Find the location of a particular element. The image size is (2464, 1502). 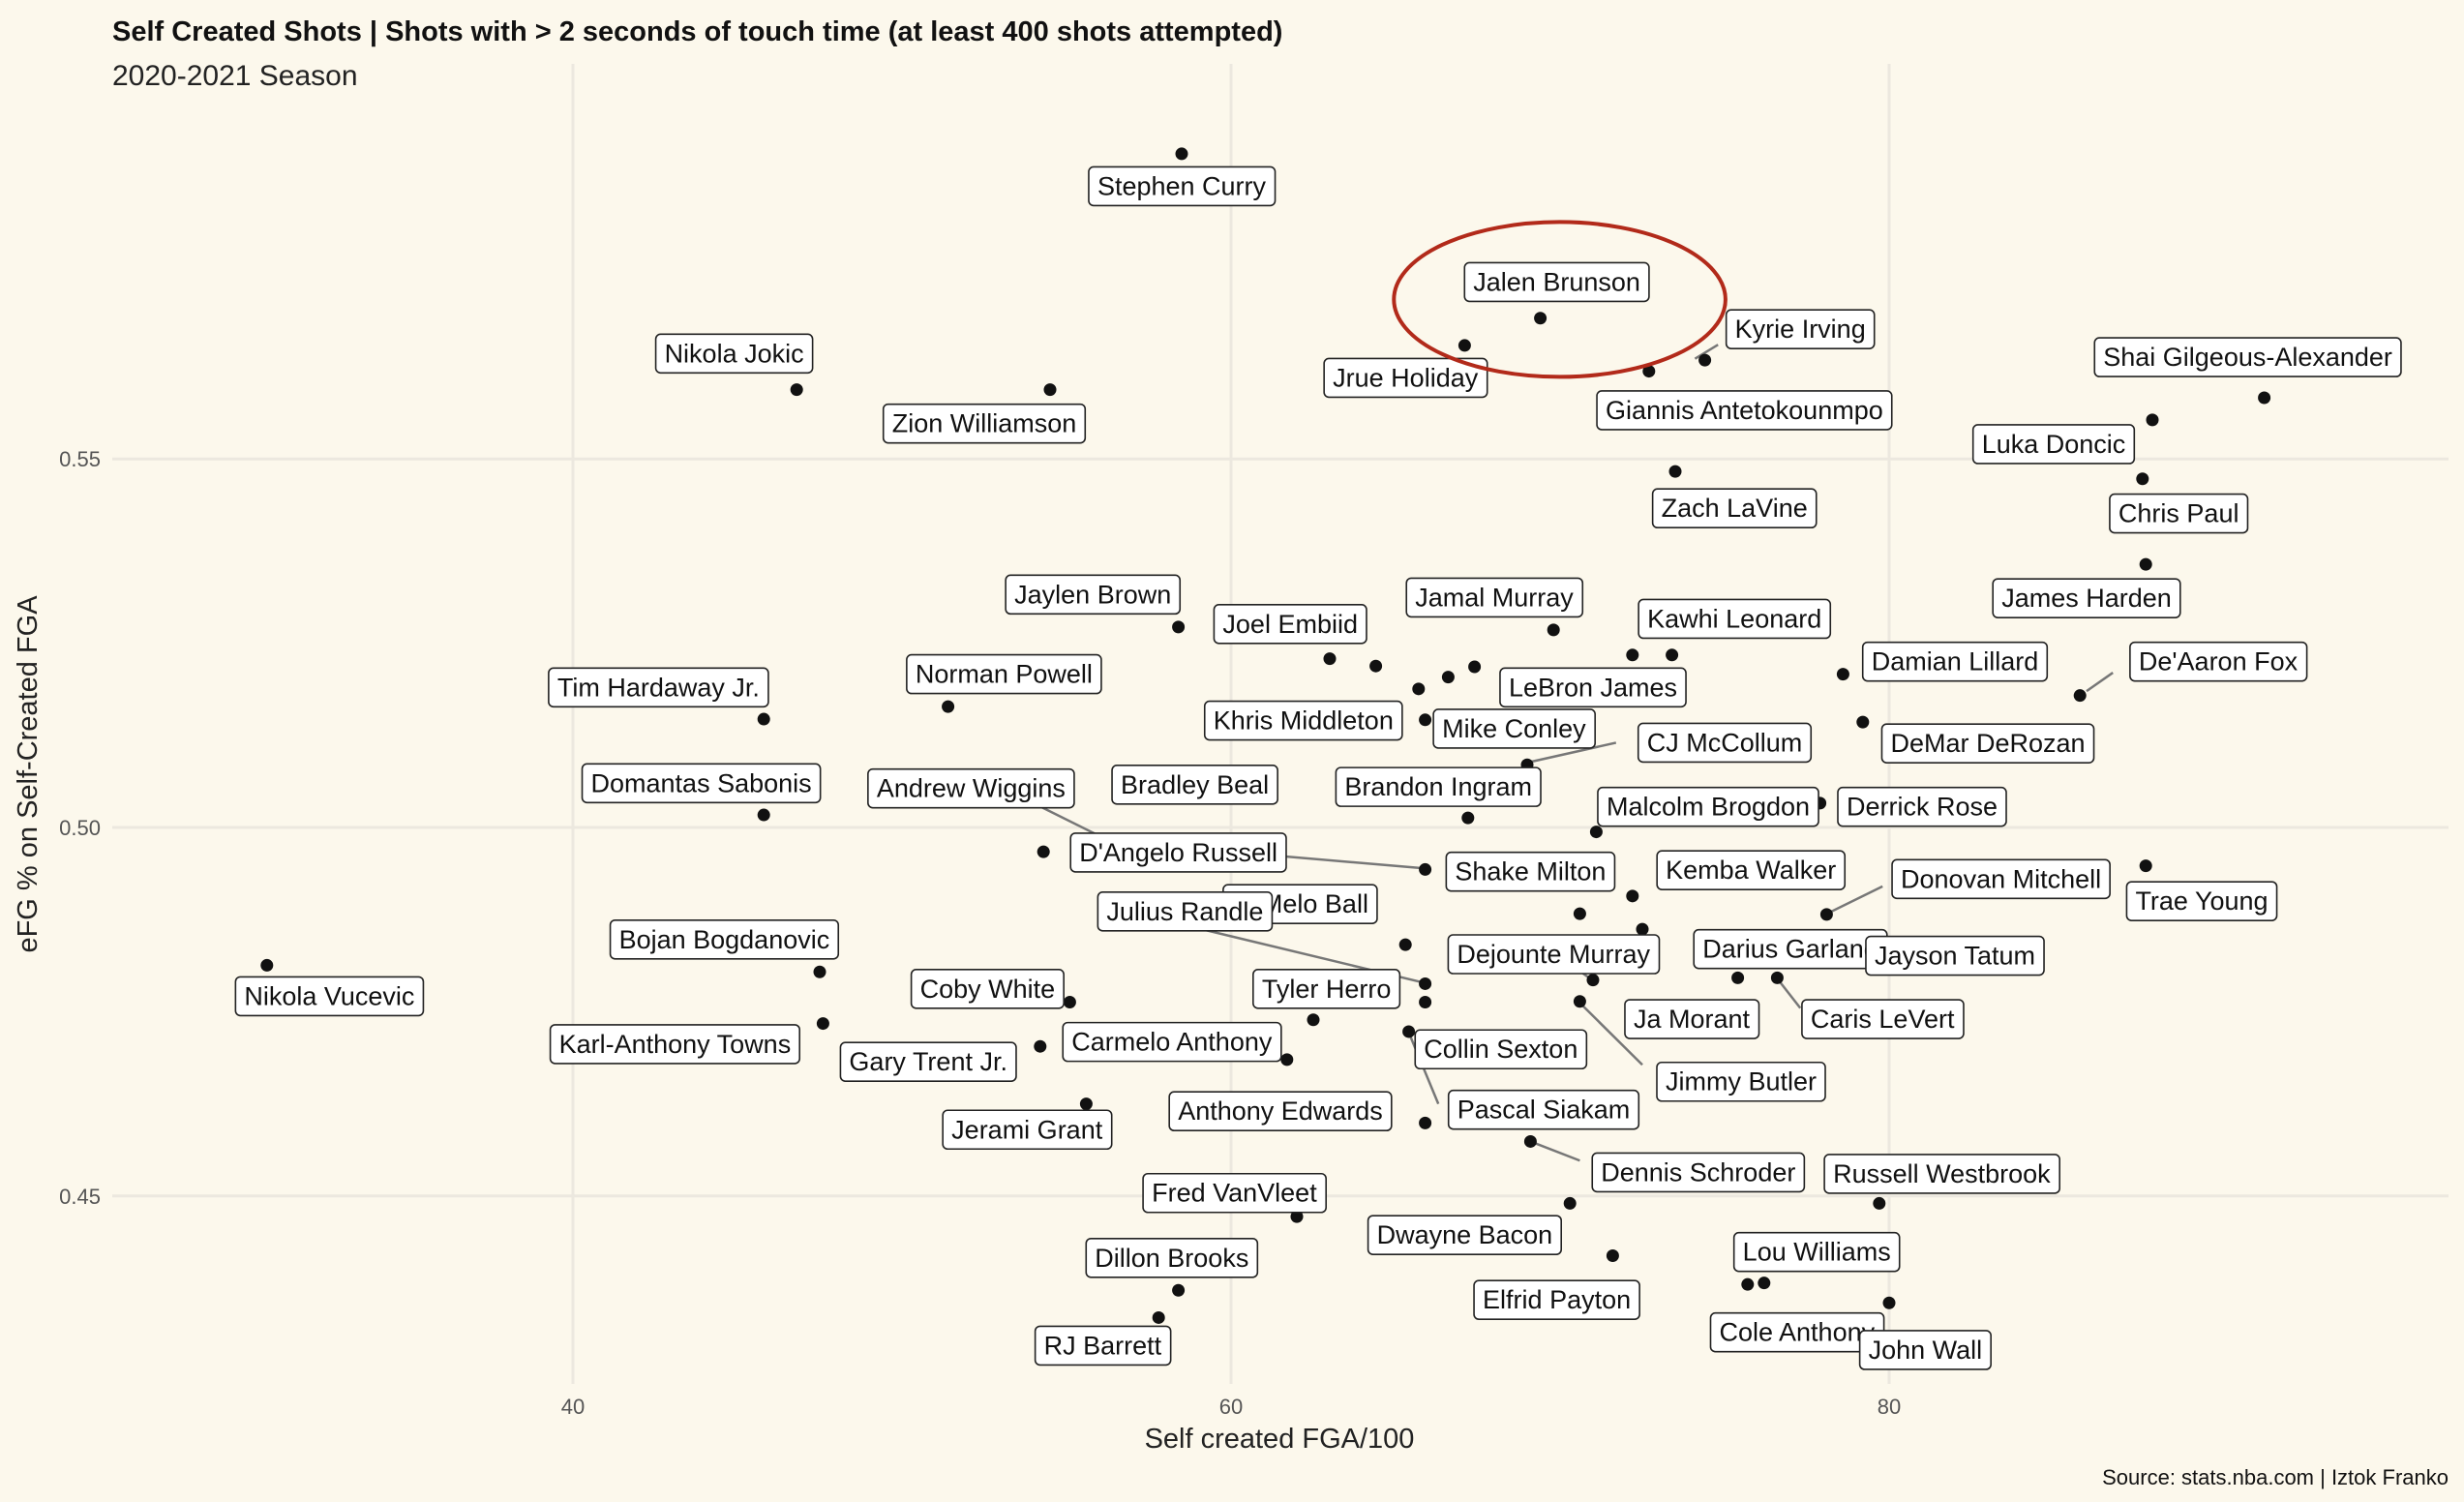

point-label-text: Kemba Walker is located at coordinates (1751, 871).